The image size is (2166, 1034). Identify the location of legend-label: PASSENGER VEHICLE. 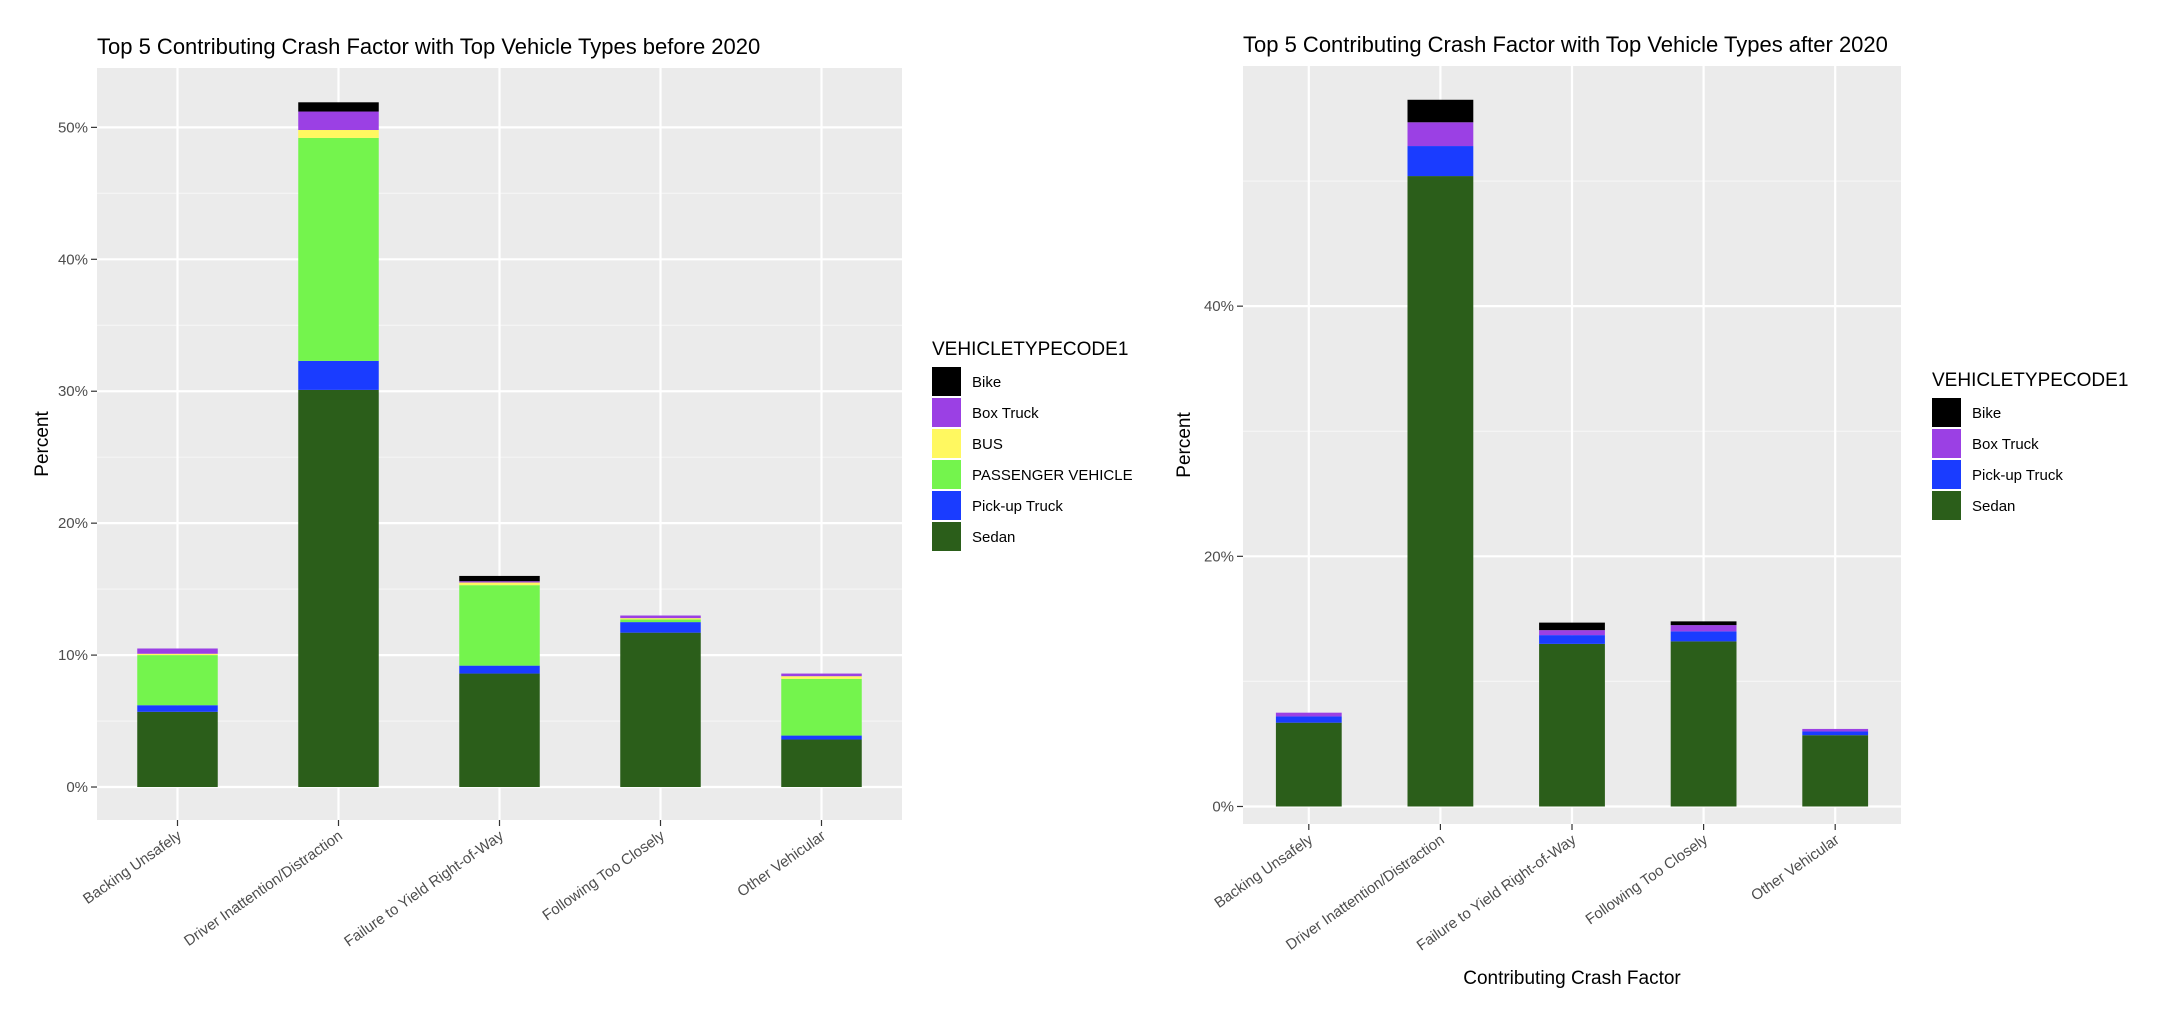
(1052, 475).